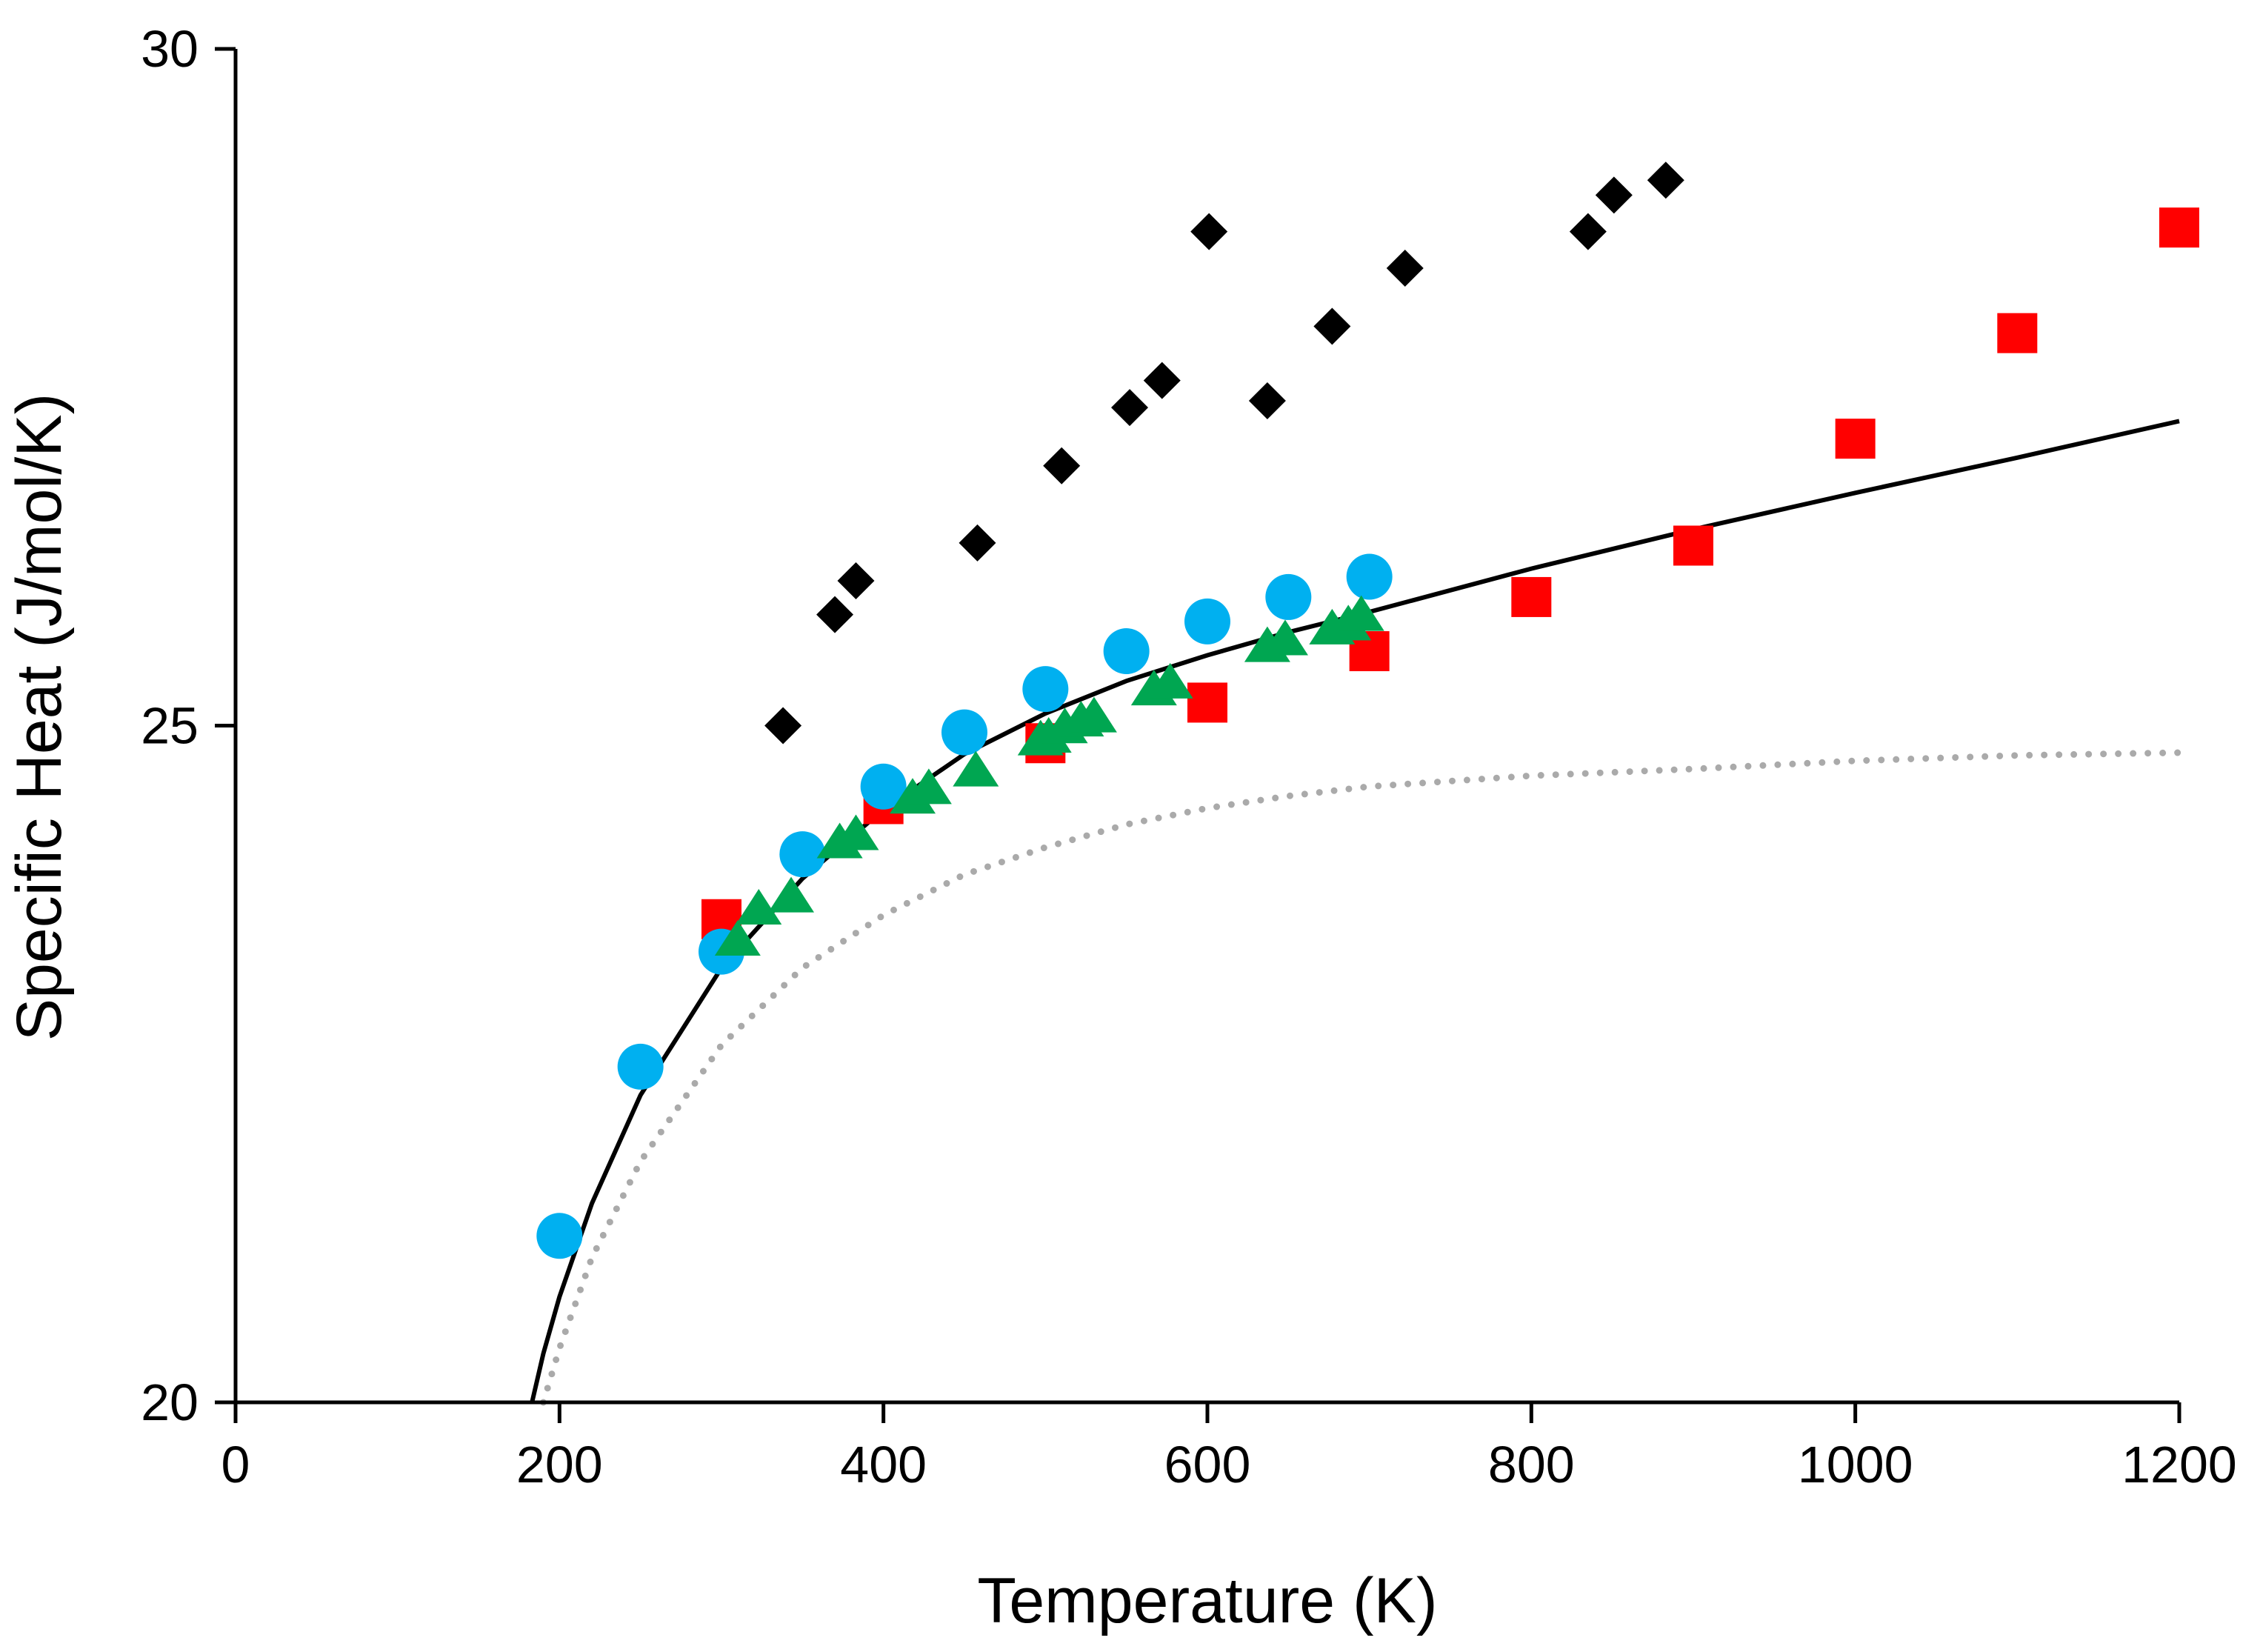  I want to click on x-tick-label: 600, so click(1207, 1464).